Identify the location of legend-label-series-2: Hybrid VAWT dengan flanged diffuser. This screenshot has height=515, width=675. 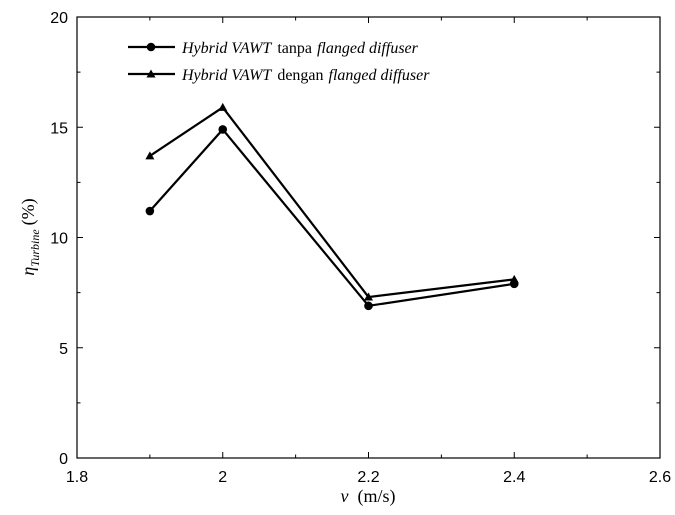
(305, 75).